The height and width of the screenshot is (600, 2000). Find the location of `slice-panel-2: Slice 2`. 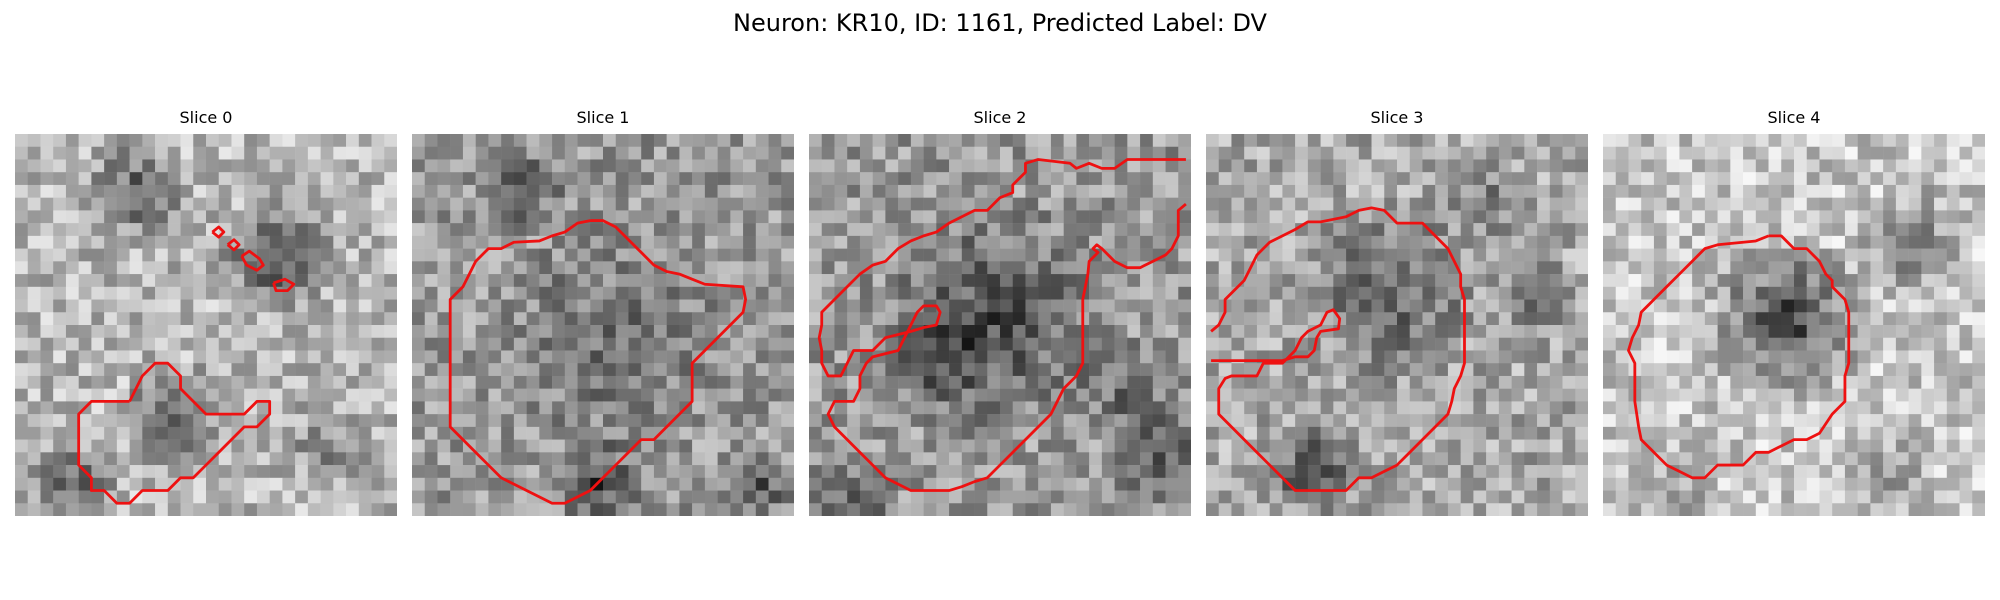

slice-panel-2: Slice 2 is located at coordinates (1000, 312).